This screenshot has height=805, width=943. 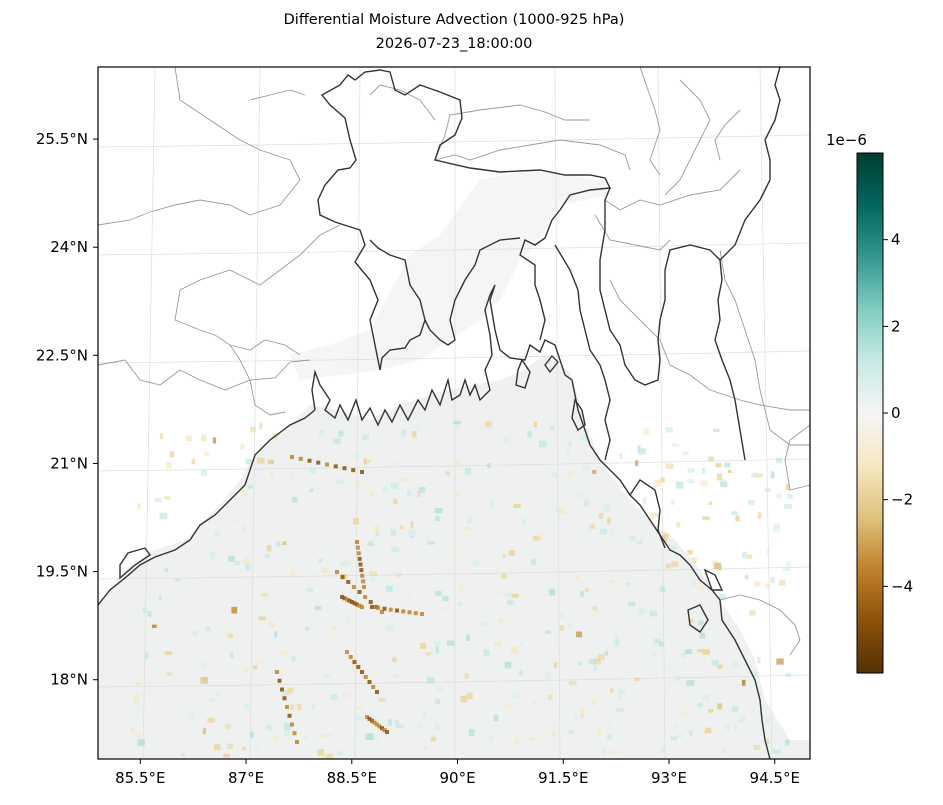 I want to click on y-tick-label: 25.5°N, so click(x=62, y=139).